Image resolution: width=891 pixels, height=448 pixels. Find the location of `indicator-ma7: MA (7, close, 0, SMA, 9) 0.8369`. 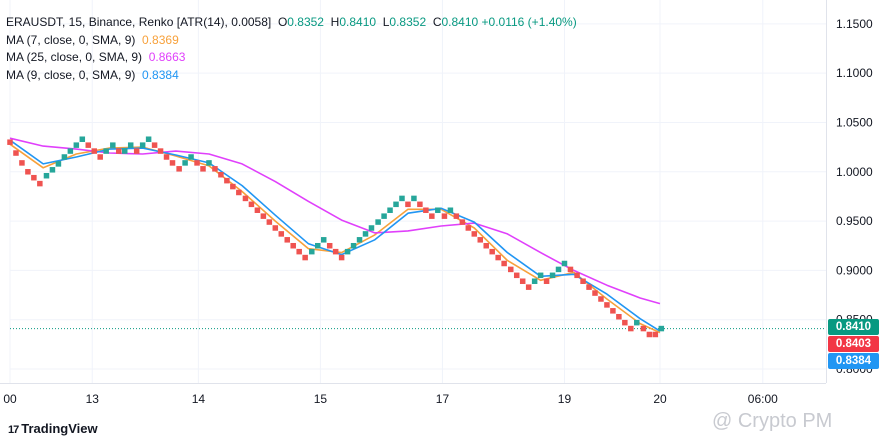

indicator-ma7: MA (7, close, 0, SMA, 9) 0.8369 is located at coordinates (291, 41).